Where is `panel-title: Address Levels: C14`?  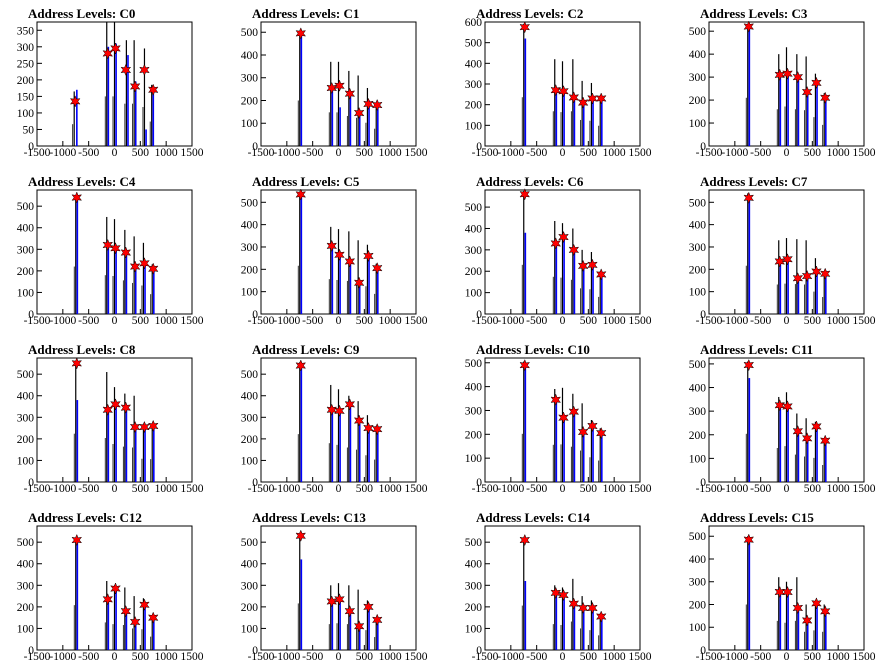
panel-title: Address Levels: C14 is located at coordinates (533, 517).